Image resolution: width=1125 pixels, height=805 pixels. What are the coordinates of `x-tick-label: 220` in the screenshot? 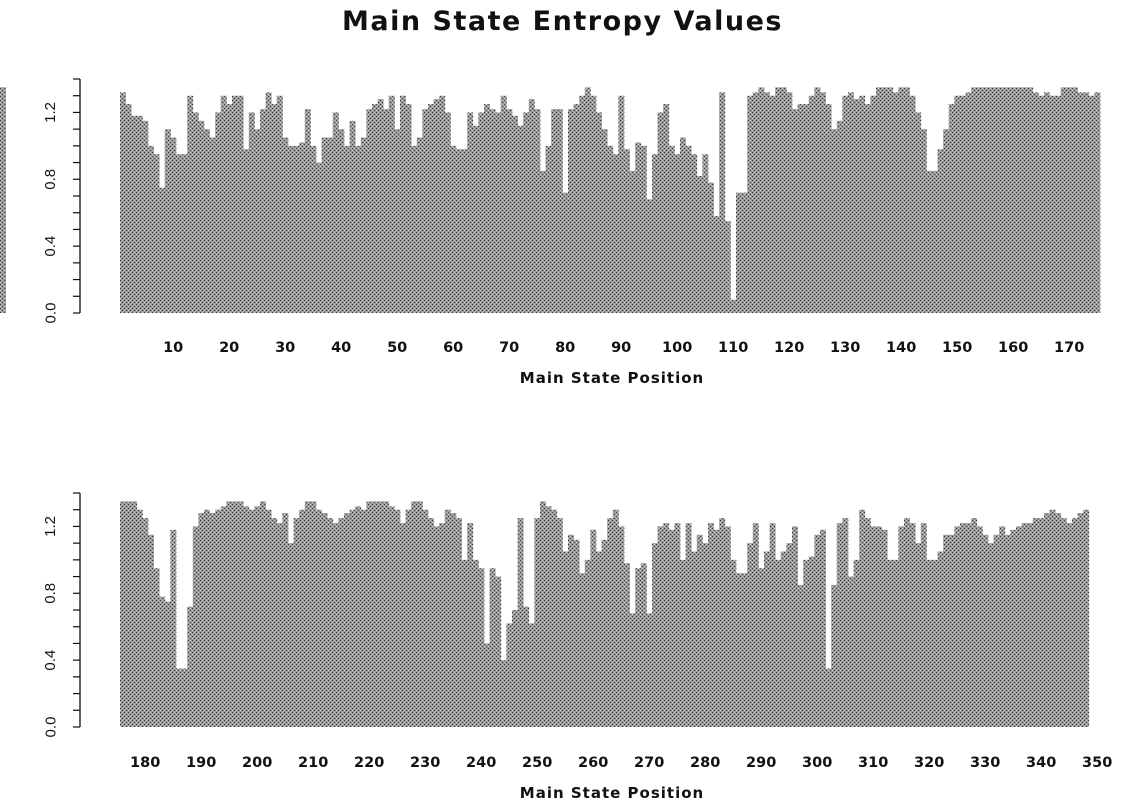 It's located at (369, 763).